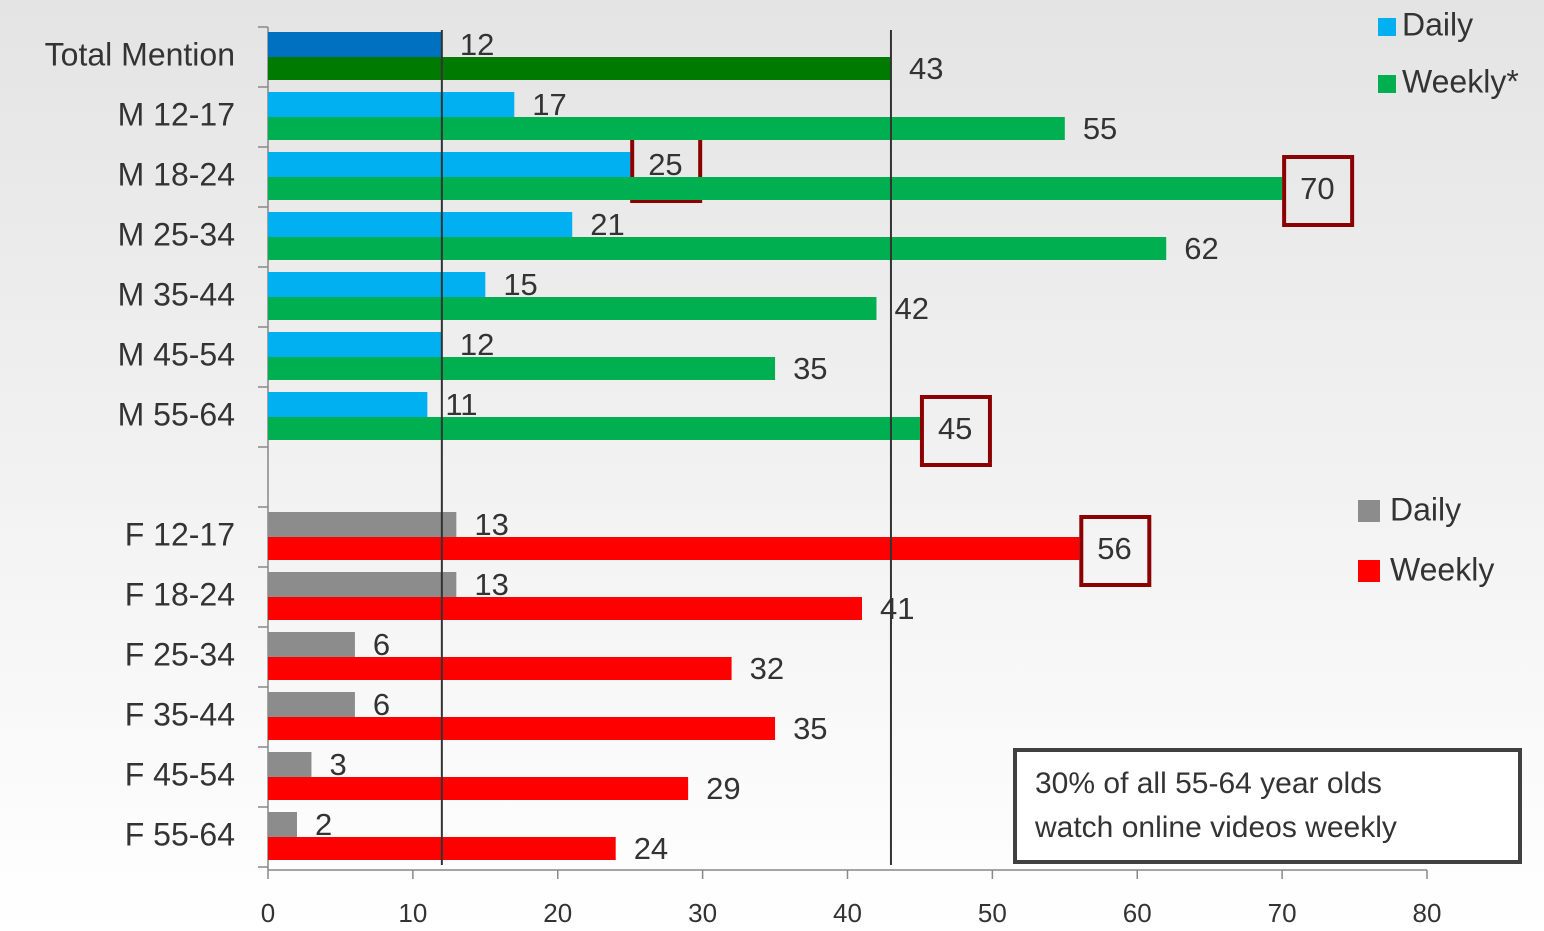 Image resolution: width=1544 pixels, height=931 pixels. I want to click on annotation-text: 30% of all 55-64 year olds, so click(1208, 783).